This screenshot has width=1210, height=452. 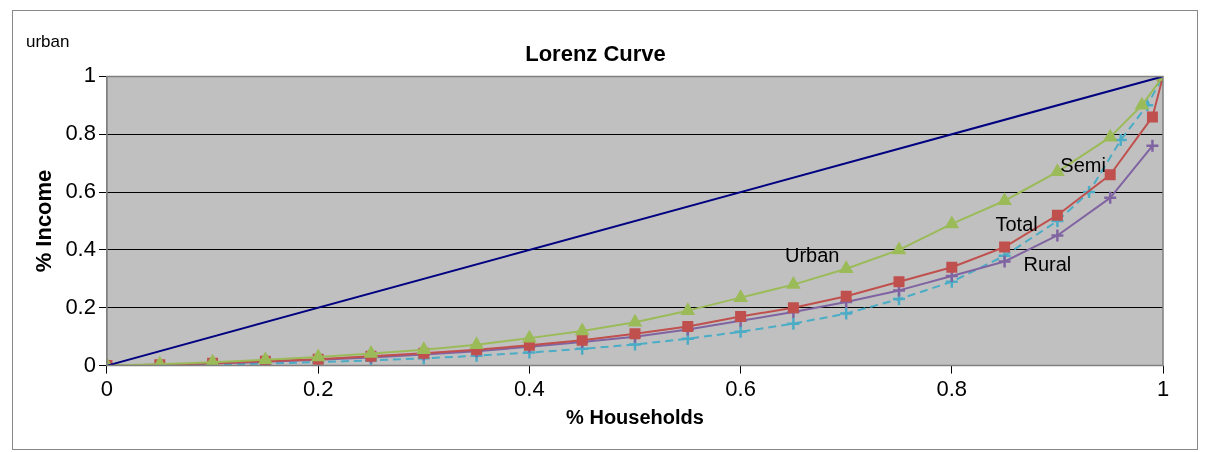 What do you see at coordinates (89, 75) in the screenshot?
I see `y-tick-label: 1` at bounding box center [89, 75].